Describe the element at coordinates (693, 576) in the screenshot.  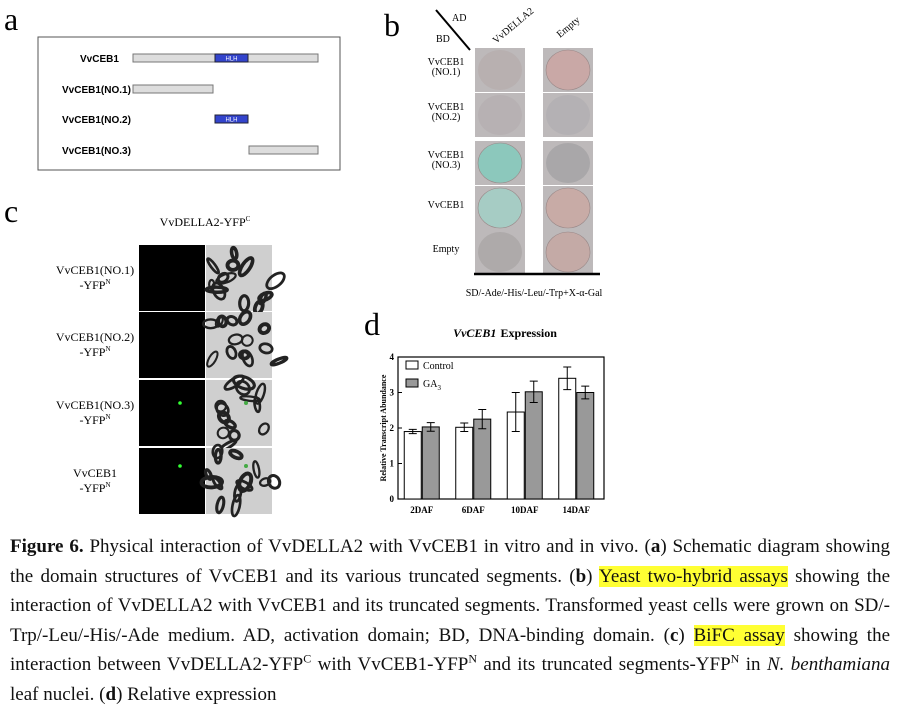
I see `caption-text: Yeast two-hybrid assays` at that location.